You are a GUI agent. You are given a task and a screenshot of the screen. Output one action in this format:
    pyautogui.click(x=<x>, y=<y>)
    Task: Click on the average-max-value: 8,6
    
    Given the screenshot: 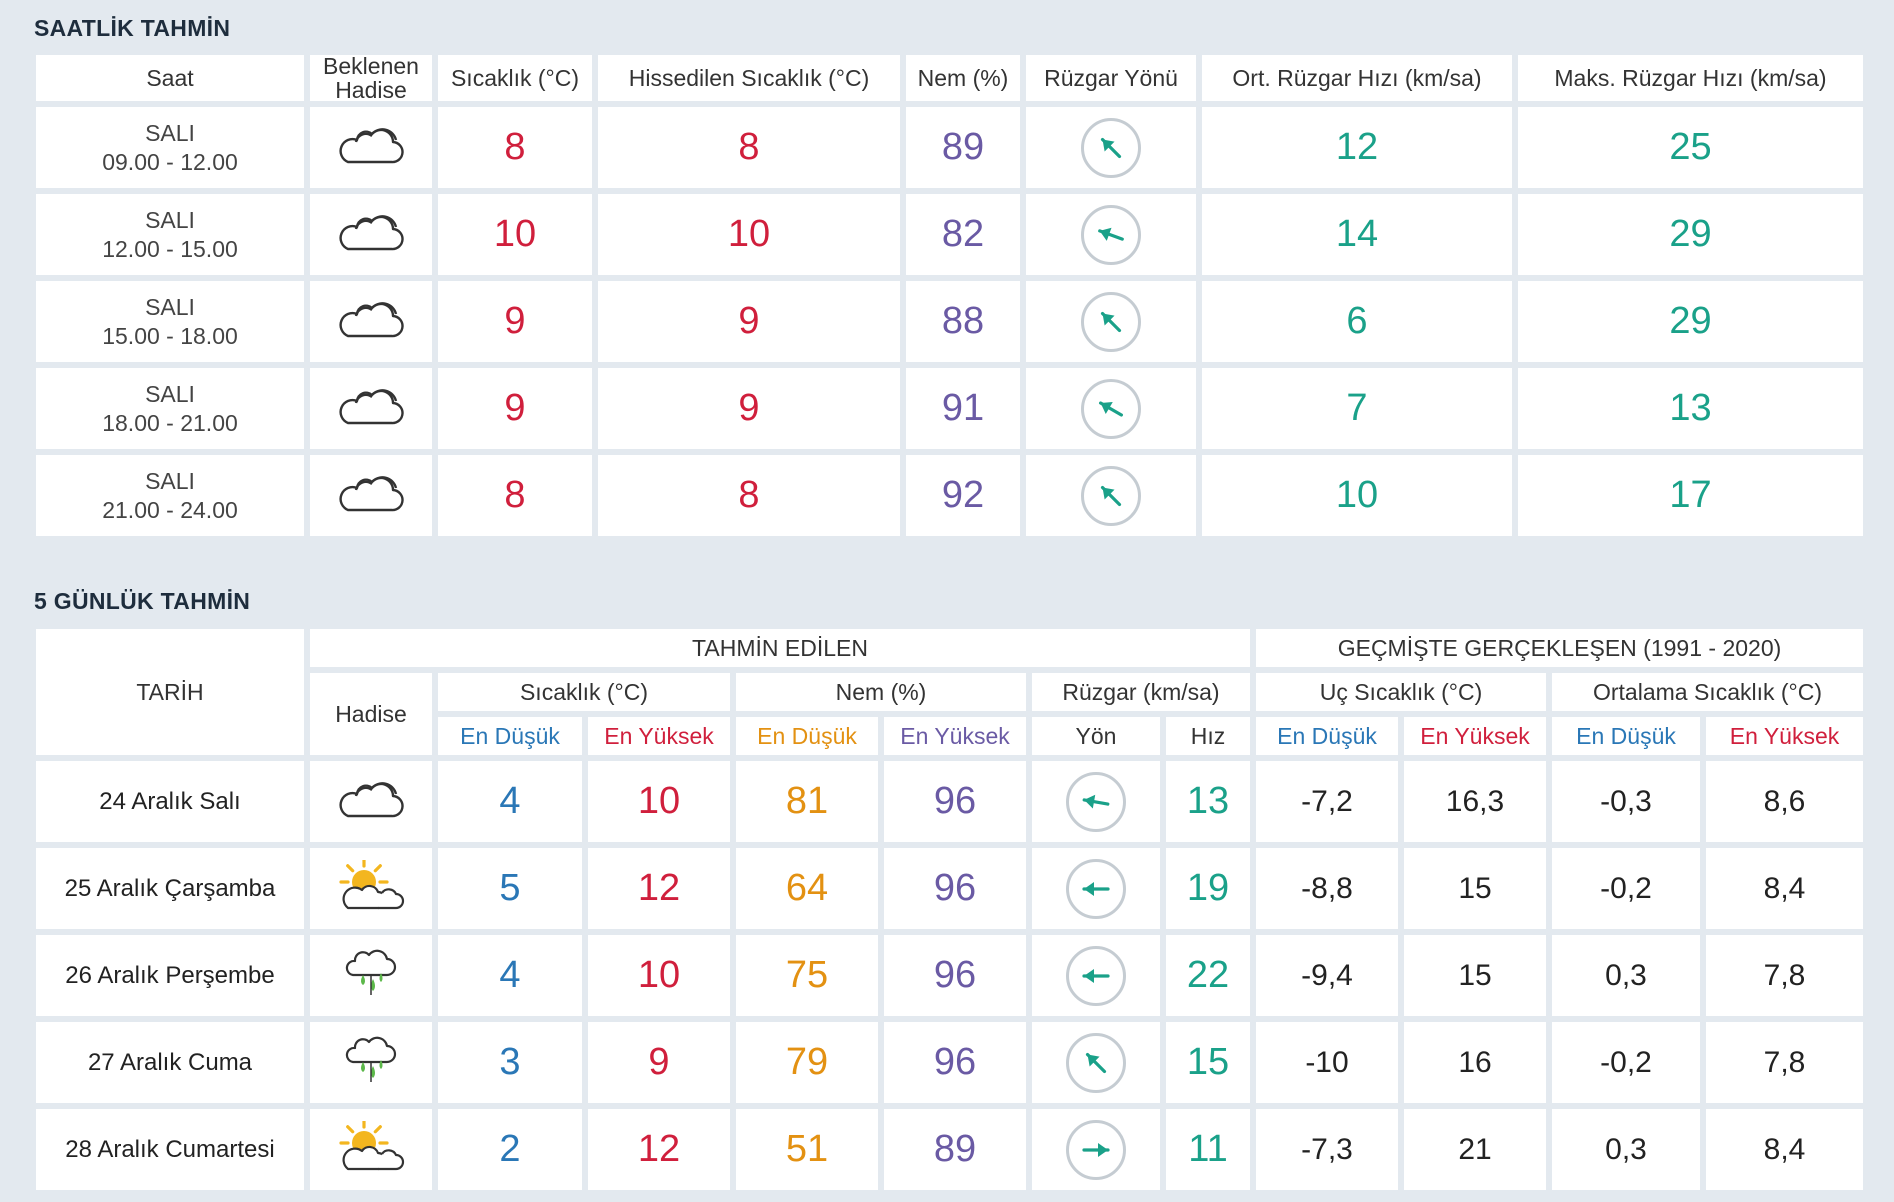 What is the action you would take?
    pyautogui.click(x=1784, y=801)
    